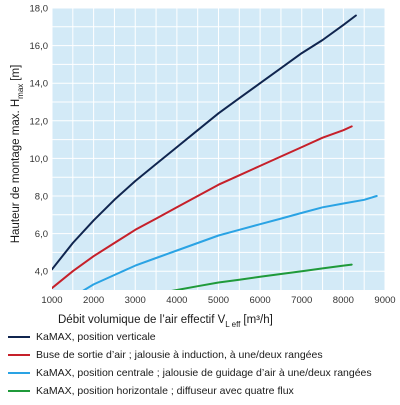 Image resolution: width=400 pixels, height=405 pixels. I want to click on x-axis-label-sub: L eff, so click(233, 324).